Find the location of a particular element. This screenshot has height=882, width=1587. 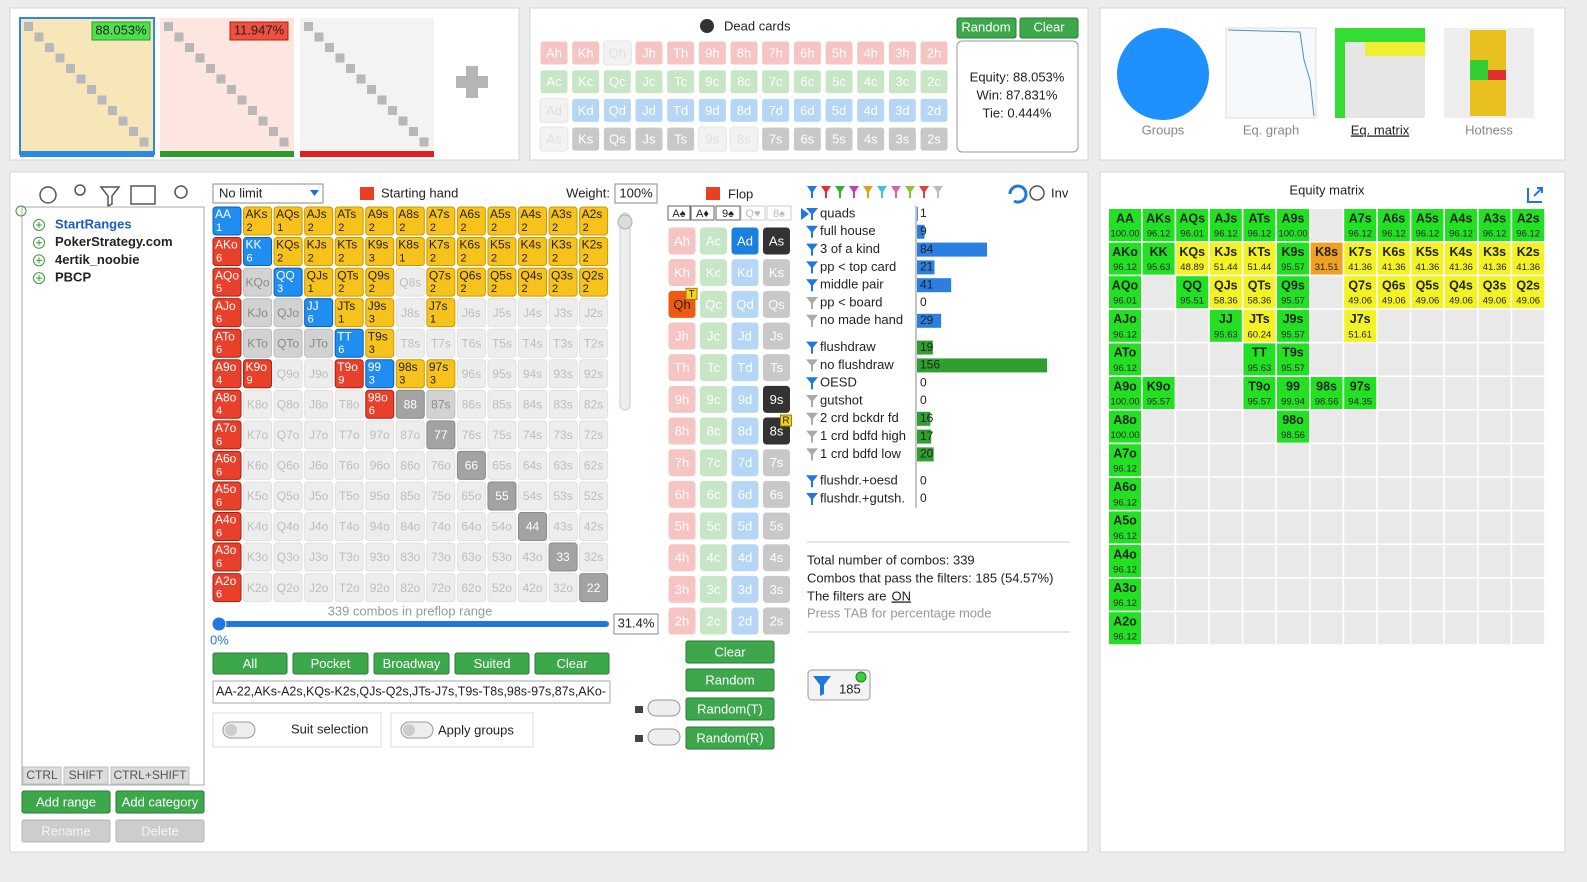

hand-label: 66 is located at coordinates (472, 466).